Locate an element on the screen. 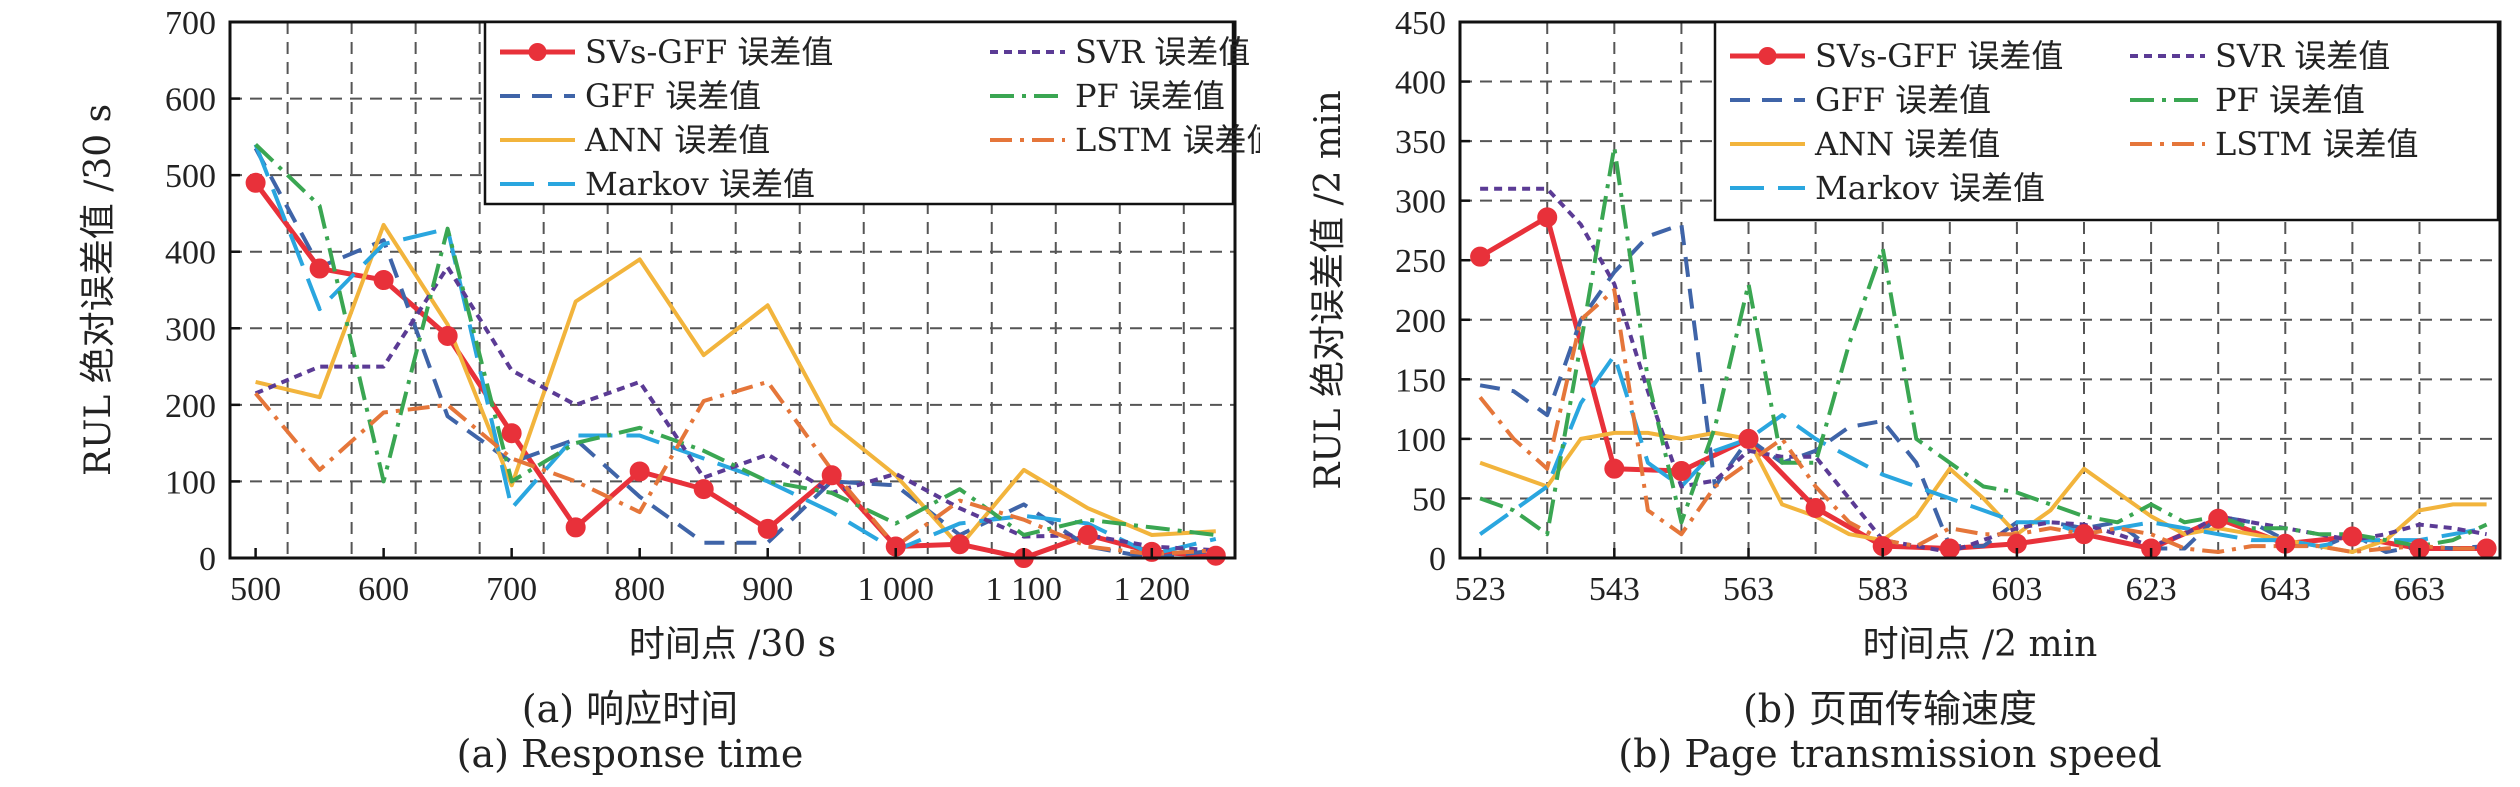  chart-b-legend-label-lstm: LSTM 误差值 is located at coordinates (2316, 144).